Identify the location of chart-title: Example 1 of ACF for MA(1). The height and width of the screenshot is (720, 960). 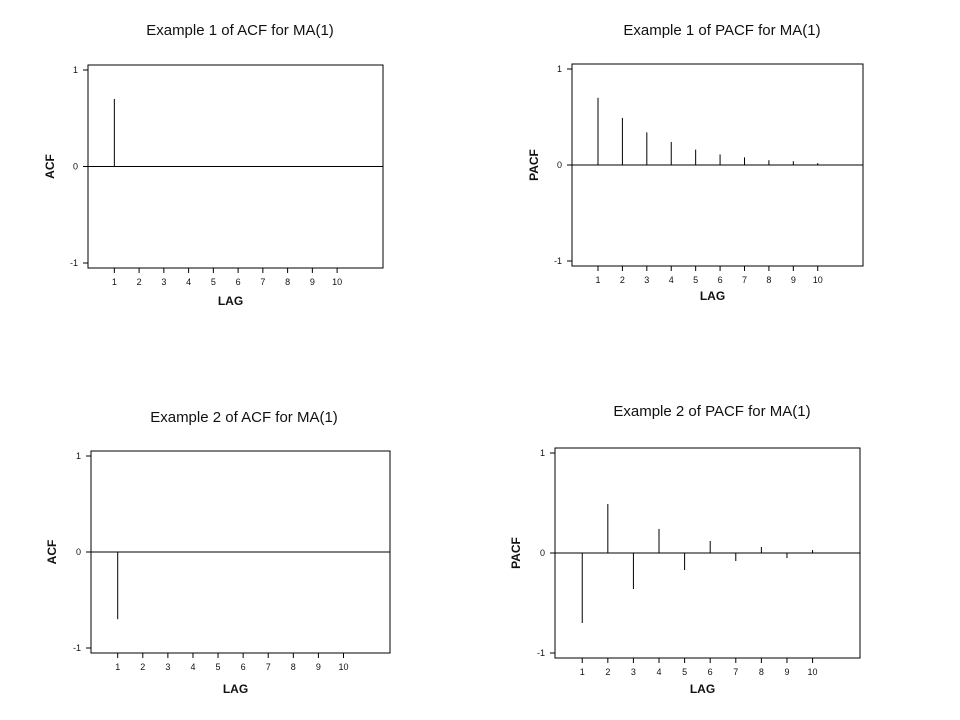
(240, 30).